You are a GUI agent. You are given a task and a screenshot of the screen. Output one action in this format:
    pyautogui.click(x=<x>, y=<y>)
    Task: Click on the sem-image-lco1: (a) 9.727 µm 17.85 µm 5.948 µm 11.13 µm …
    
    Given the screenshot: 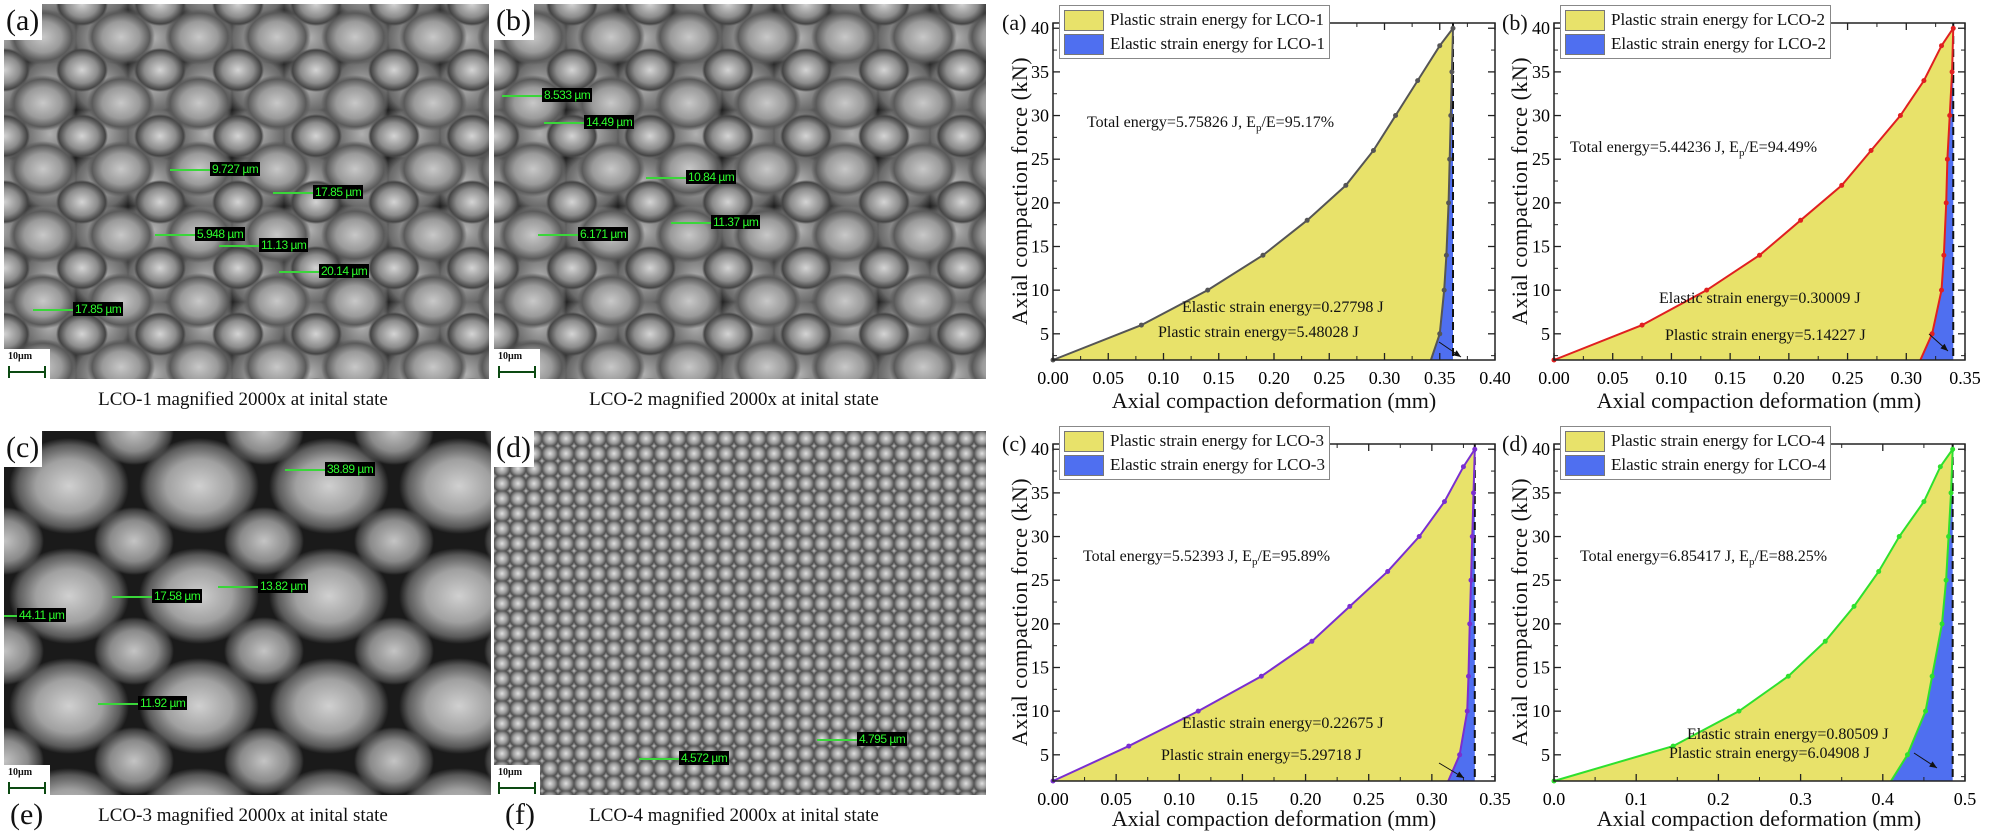 What is the action you would take?
    pyautogui.click(x=246, y=191)
    